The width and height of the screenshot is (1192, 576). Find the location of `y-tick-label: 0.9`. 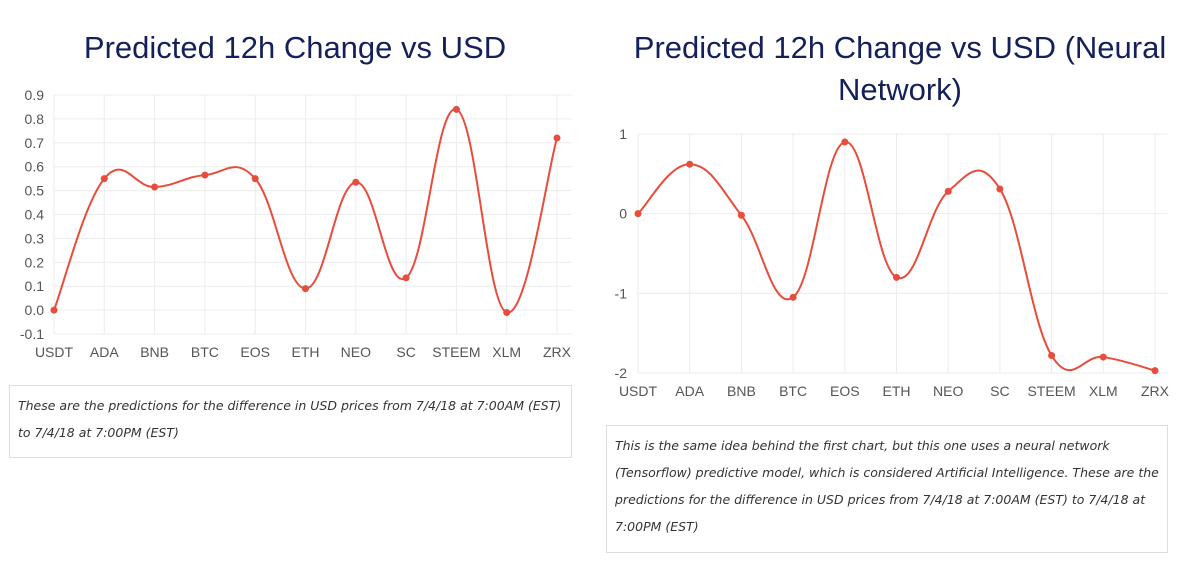

y-tick-label: 0.9 is located at coordinates (35, 95).